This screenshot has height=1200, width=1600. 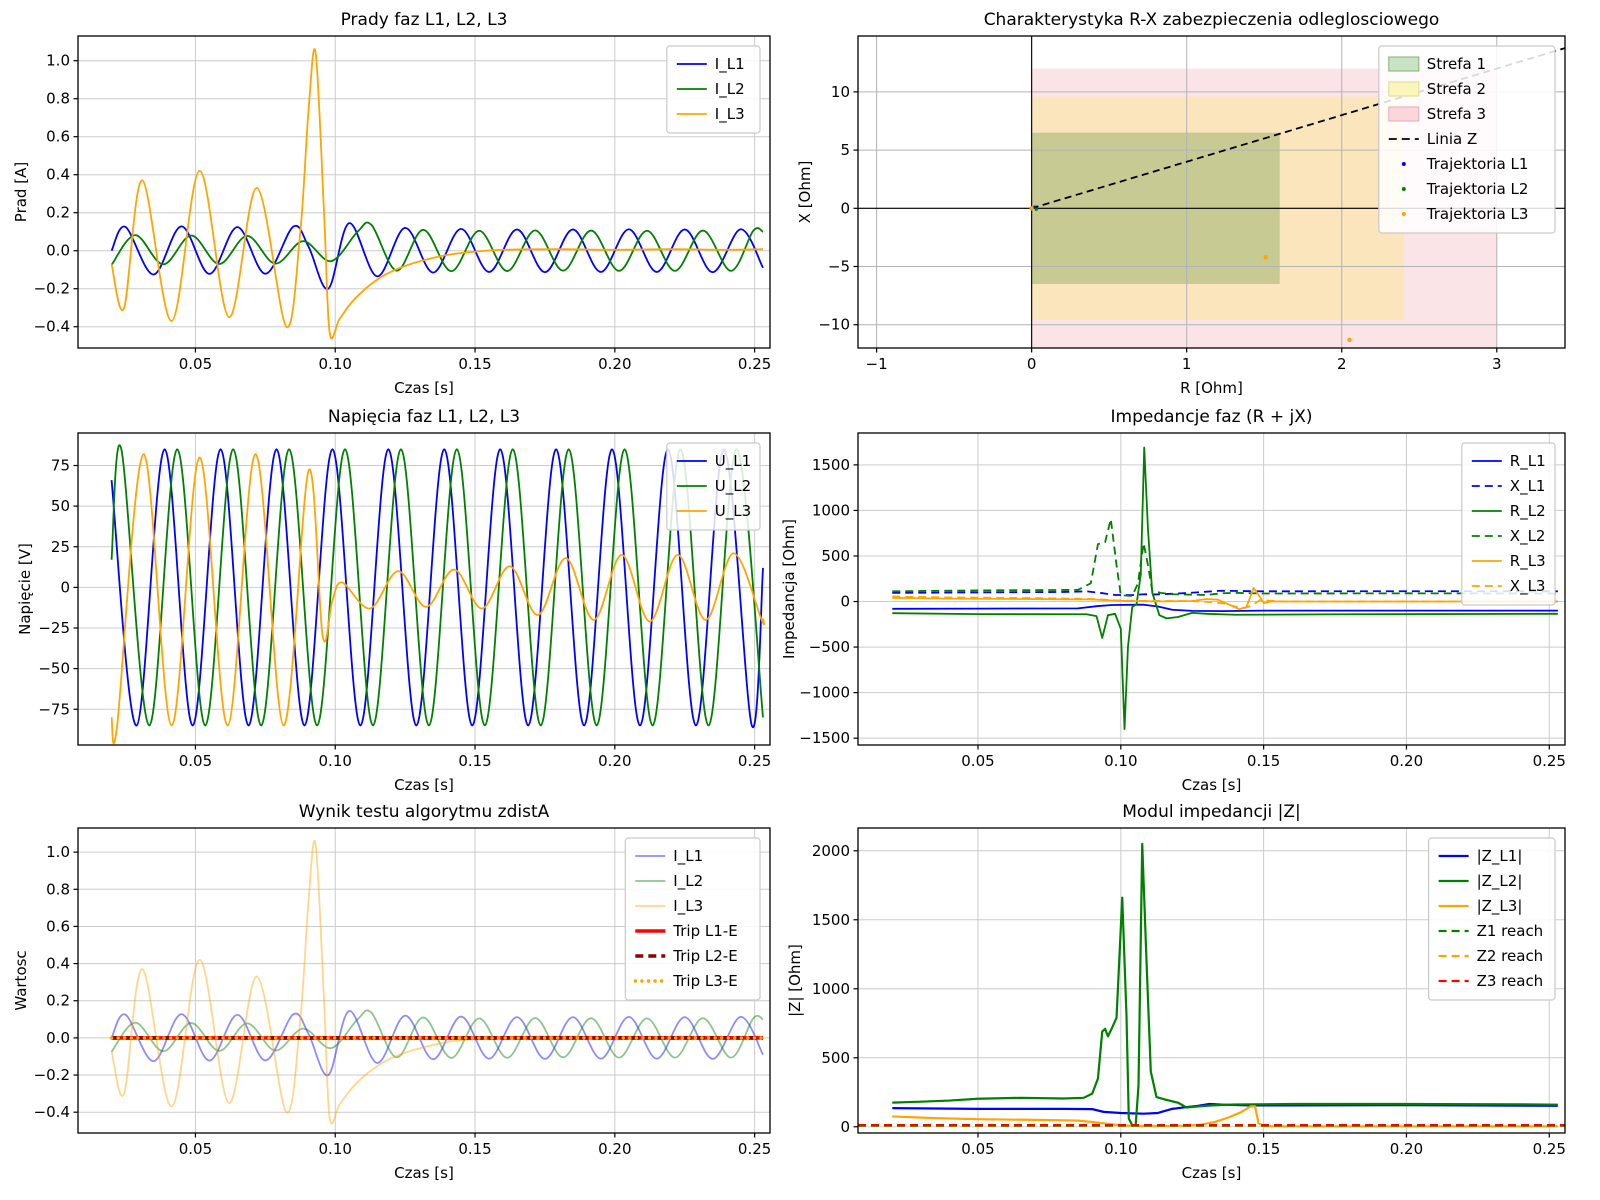 I want to click on legend: U_L1 U_L2 U_L3, so click(x=713, y=486).